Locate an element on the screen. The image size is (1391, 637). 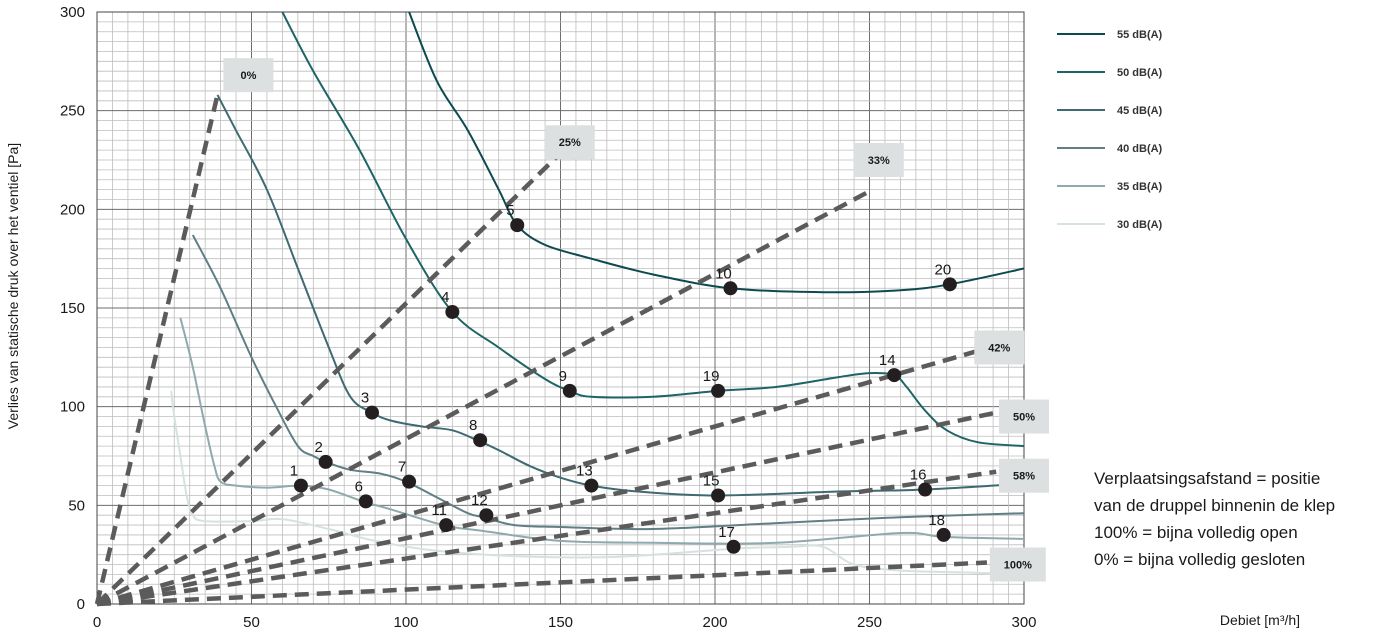
x-tick-label: 300 is located at coordinates (1023, 622).